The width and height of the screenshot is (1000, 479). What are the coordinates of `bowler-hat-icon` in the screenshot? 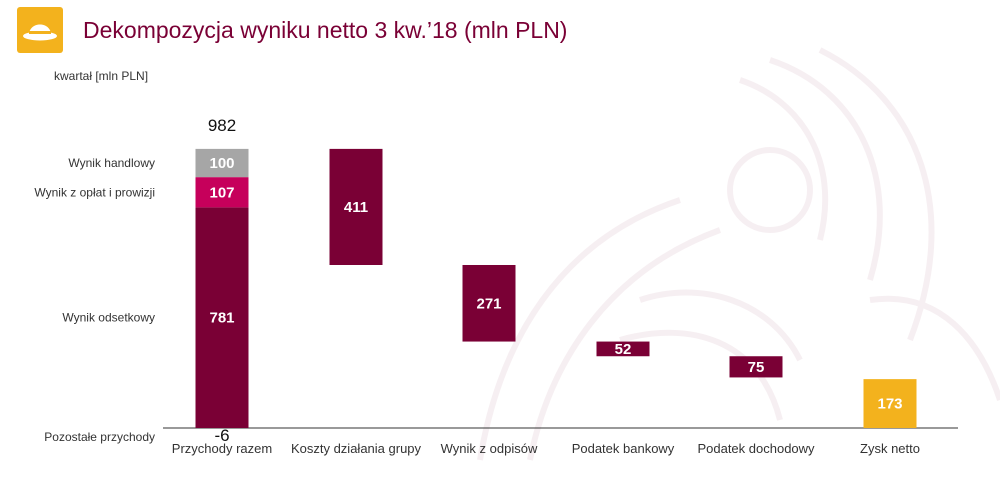 It's located at (40, 32).